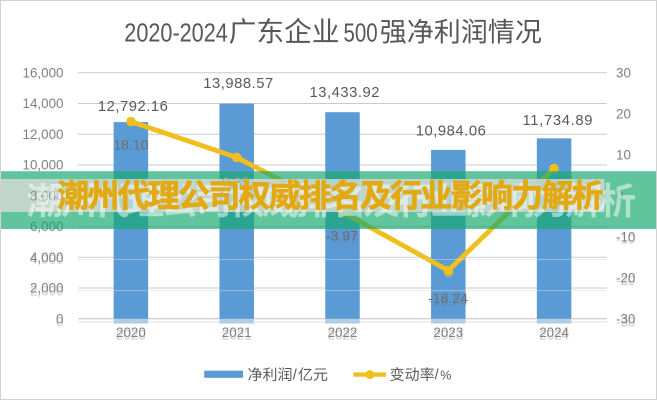 The image size is (657, 400). What do you see at coordinates (43, 165) in the screenshot?
I see `svg-text: 10,000` at bounding box center [43, 165].